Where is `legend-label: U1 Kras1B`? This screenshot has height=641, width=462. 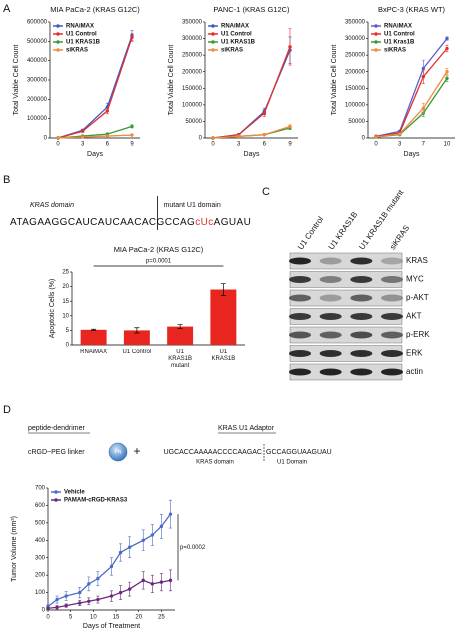
legend-label: U1 Kras1B is located at coordinates (399, 43).